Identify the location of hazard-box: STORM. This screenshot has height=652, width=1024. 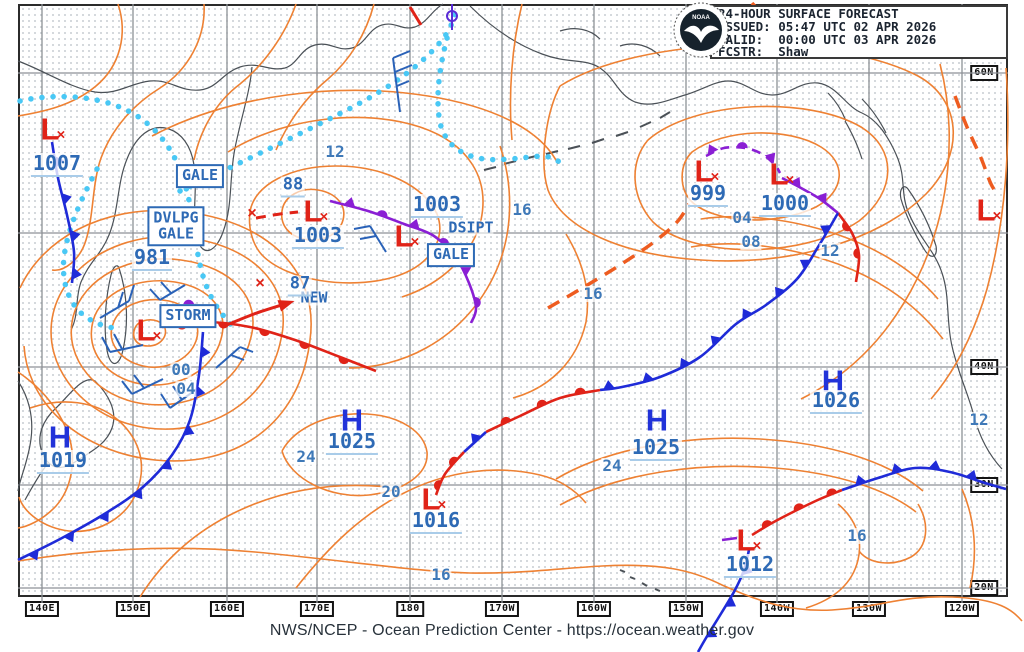
(188, 316).